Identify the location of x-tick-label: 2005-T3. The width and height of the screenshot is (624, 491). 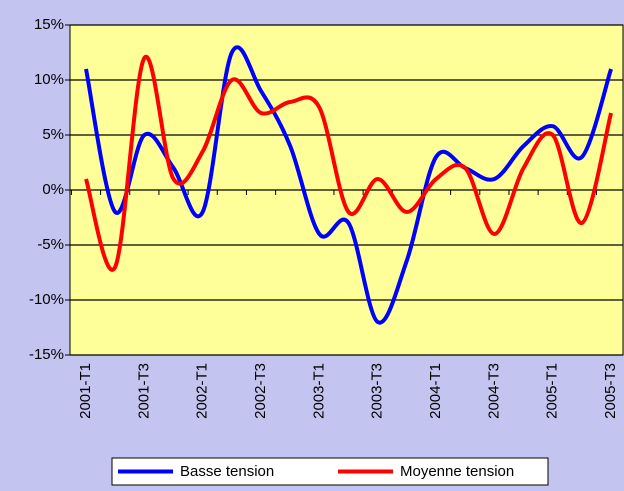
(610, 391).